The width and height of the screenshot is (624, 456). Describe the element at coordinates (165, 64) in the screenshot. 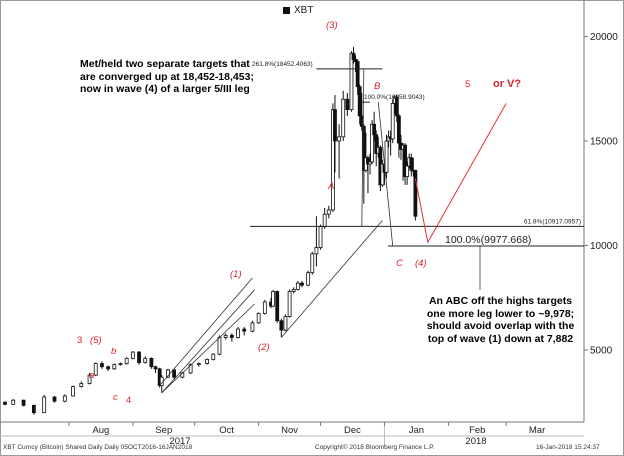

I see `targets-note-line: Met/held two separate targets that` at that location.